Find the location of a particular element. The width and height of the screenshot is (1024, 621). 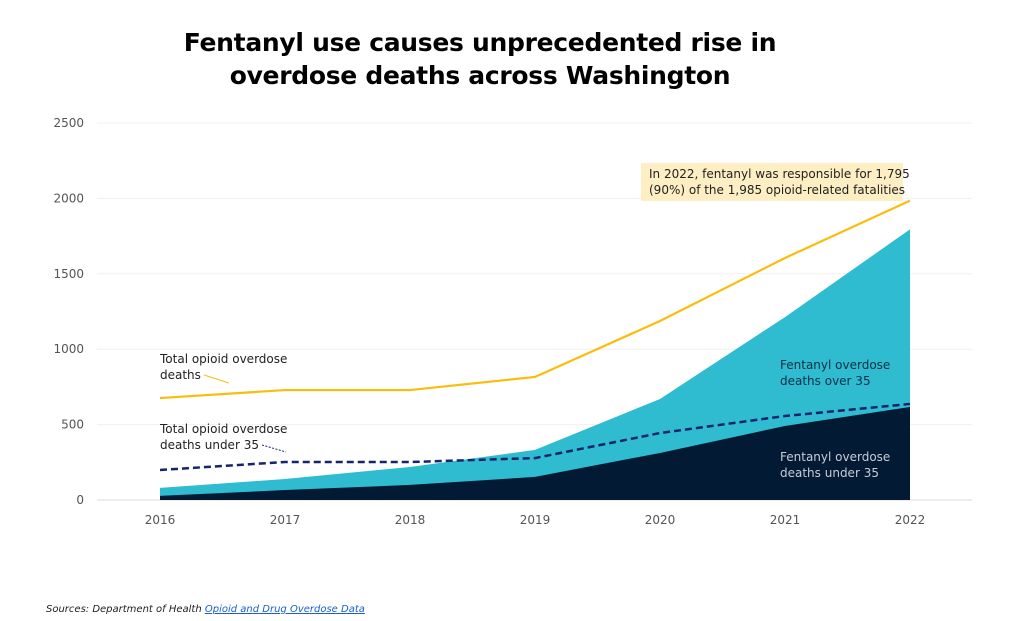

source-link: Opioid and Drug Overdose Data is located at coordinates (284, 609).